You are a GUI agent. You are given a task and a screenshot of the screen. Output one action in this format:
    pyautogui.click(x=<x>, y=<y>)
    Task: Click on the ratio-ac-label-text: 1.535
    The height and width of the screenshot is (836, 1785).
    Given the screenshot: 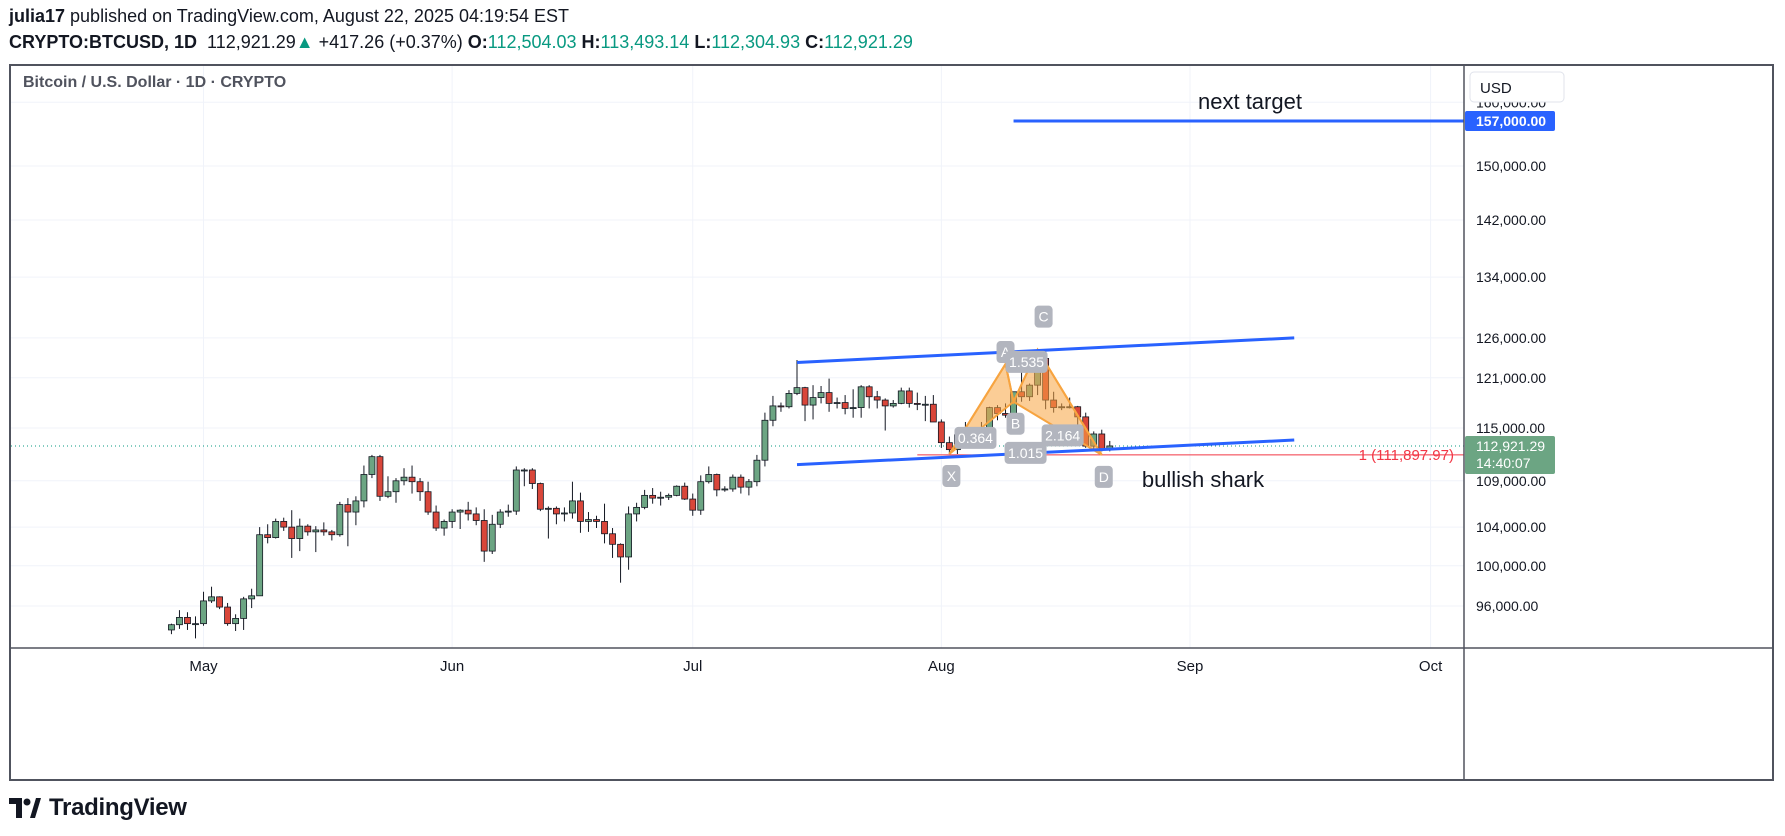 What is the action you would take?
    pyautogui.click(x=1026, y=362)
    